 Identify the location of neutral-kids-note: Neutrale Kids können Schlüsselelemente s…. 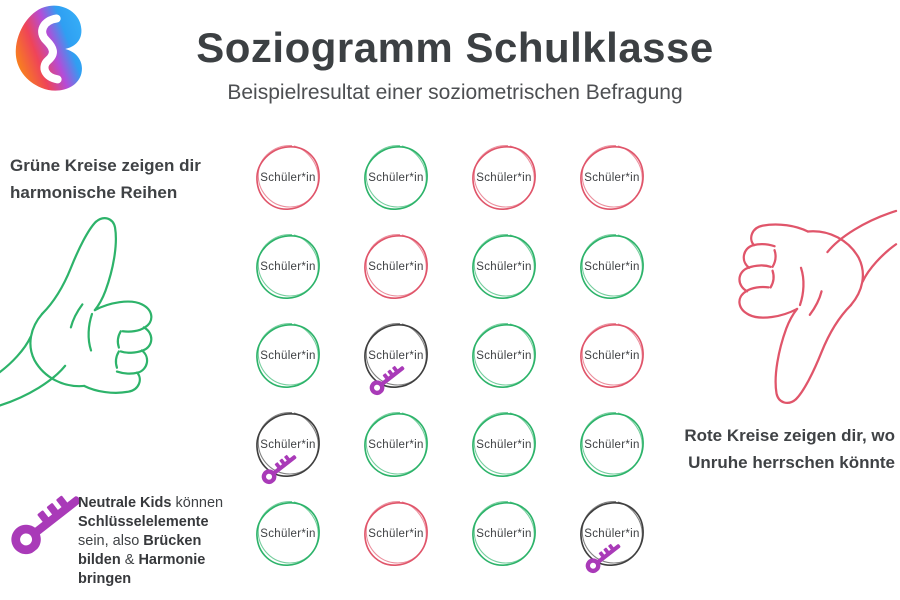
(151, 541).